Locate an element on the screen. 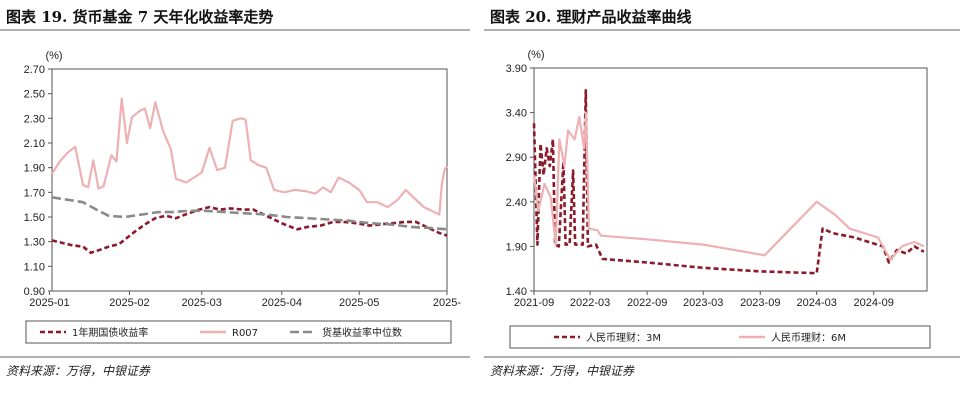 The width and height of the screenshot is (960, 406). left-y-tick-label: 1.70 is located at coordinates (34, 193).